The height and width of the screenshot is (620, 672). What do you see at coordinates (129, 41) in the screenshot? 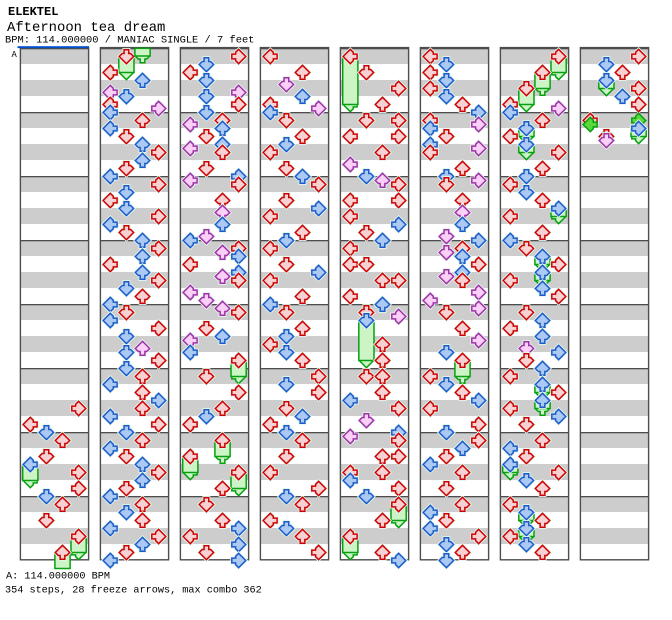
I see `svg-text:BPM: 114.000000 / MANIAC SINGL: BPM: 114.000000 / MANIAC SINGLE / 7 feet` at bounding box center [129, 41].